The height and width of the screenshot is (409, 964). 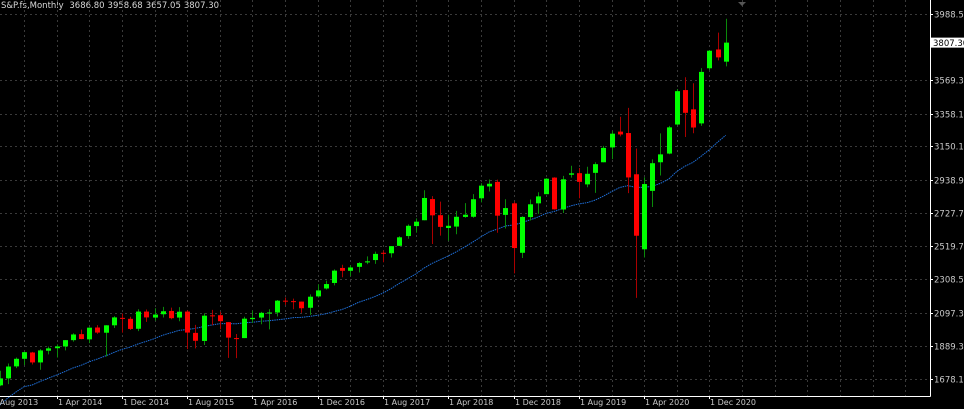 What do you see at coordinates (733, 402) in the screenshot?
I see `x-tick-label: 1 Dec 2020` at bounding box center [733, 402].